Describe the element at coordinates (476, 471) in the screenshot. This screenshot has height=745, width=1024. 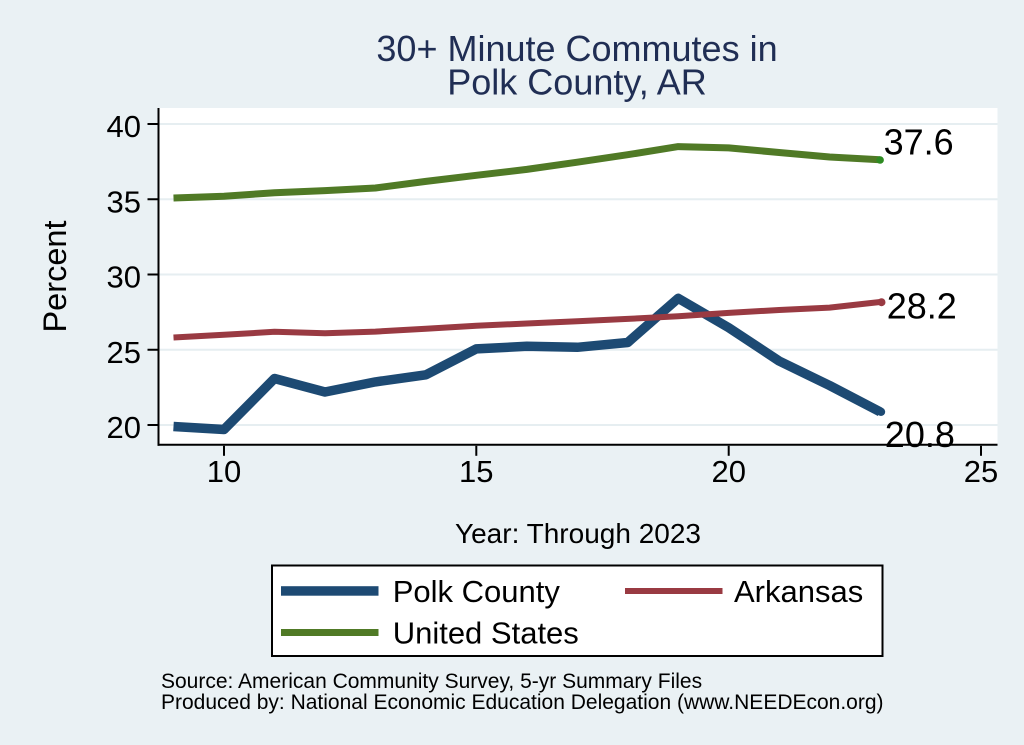
I see `svg-text: 15` at that location.